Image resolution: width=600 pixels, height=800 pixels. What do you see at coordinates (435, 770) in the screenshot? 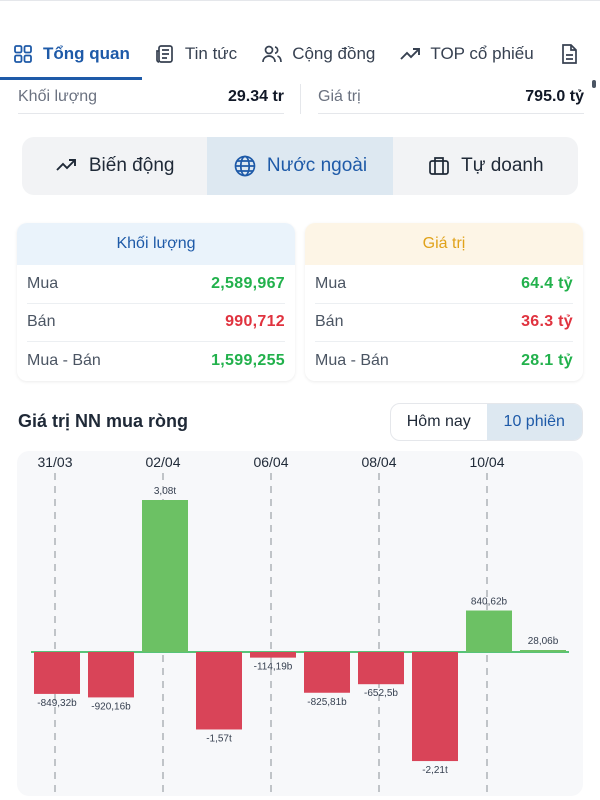
I see `bar-value-label: -2,21t` at bounding box center [435, 770].